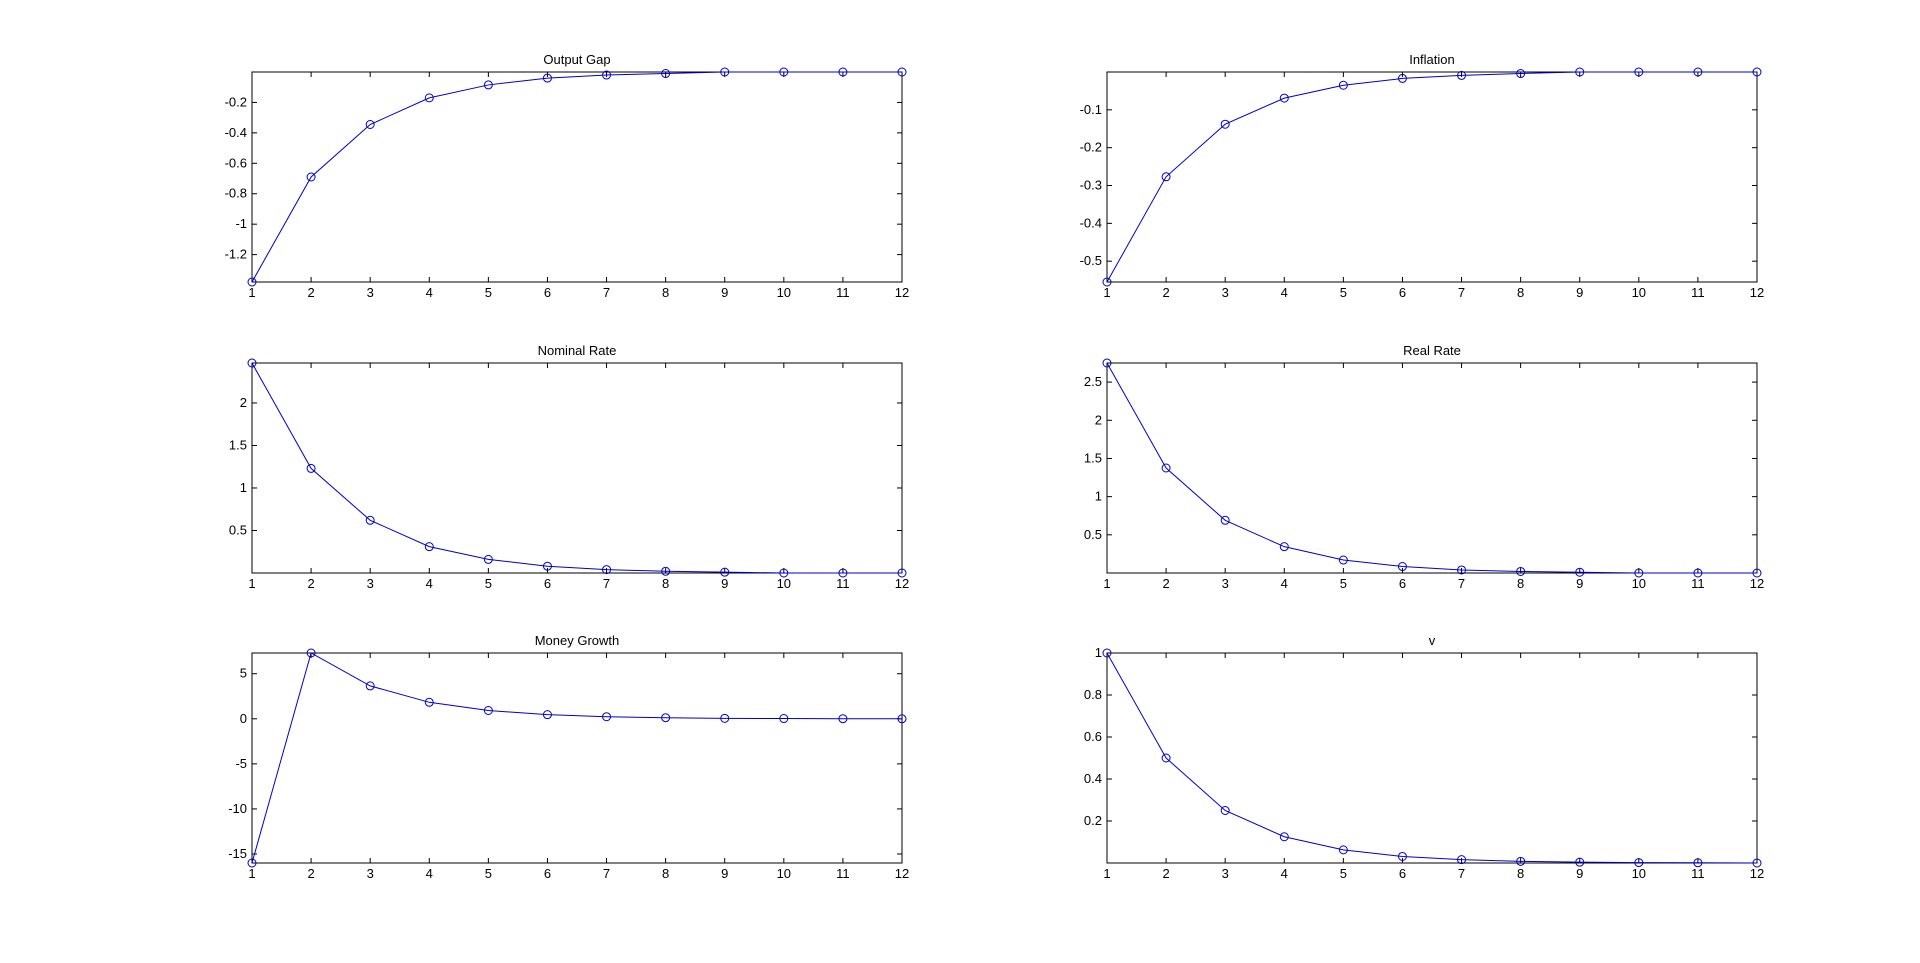 The height and width of the screenshot is (963, 1920). I want to click on plot-title: Money Growth, so click(577, 640).